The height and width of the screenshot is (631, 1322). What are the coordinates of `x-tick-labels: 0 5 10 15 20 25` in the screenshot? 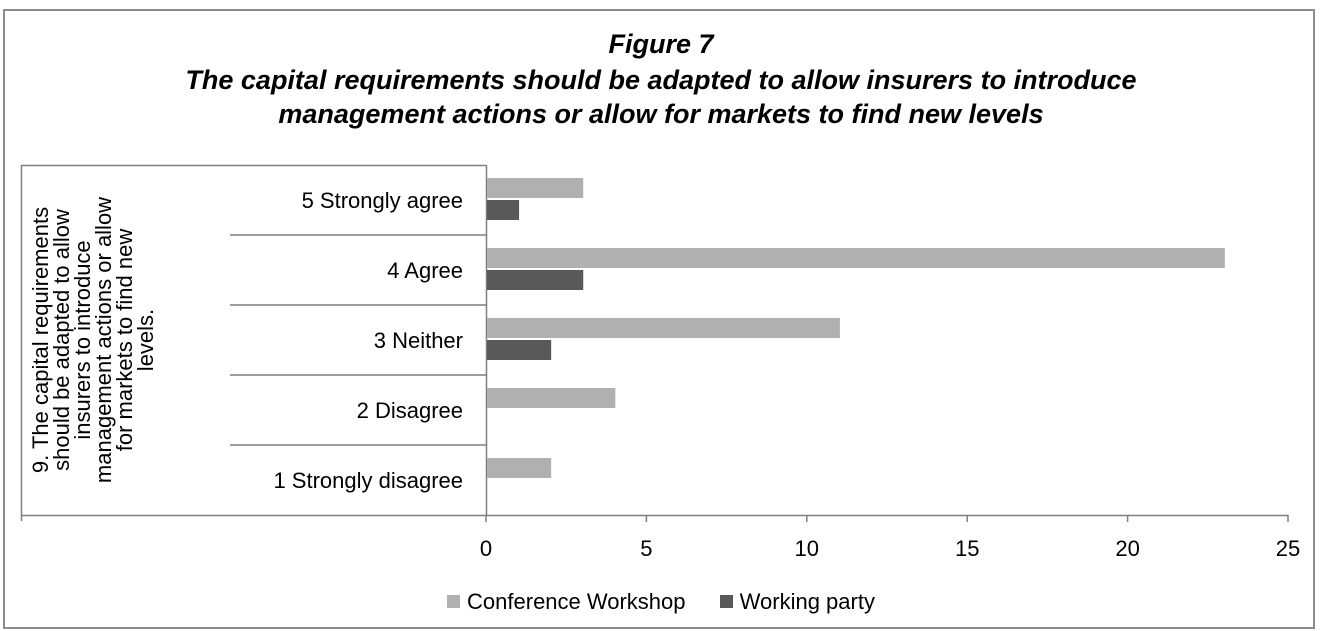 It's located at (890, 548).